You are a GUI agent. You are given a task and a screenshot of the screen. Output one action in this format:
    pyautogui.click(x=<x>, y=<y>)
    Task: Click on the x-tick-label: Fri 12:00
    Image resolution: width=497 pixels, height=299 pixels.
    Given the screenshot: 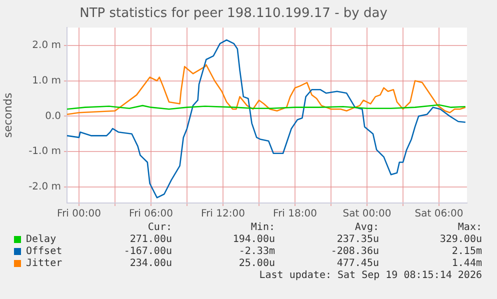 What is the action you would take?
    pyautogui.click(x=223, y=214)
    